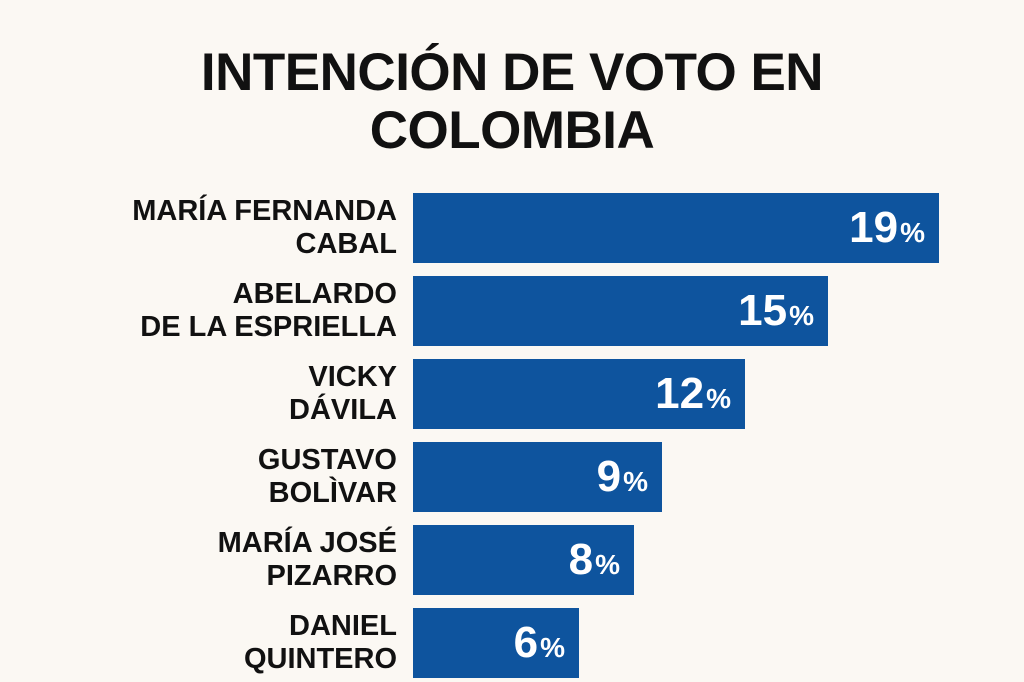 The image size is (1024, 682). I want to click on candidate-label: DANIEL QUINTERO, so click(243, 643).